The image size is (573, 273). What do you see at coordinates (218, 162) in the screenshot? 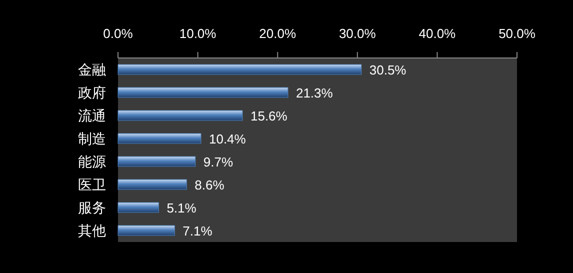
I see `data-label: 9.7%` at bounding box center [218, 162].